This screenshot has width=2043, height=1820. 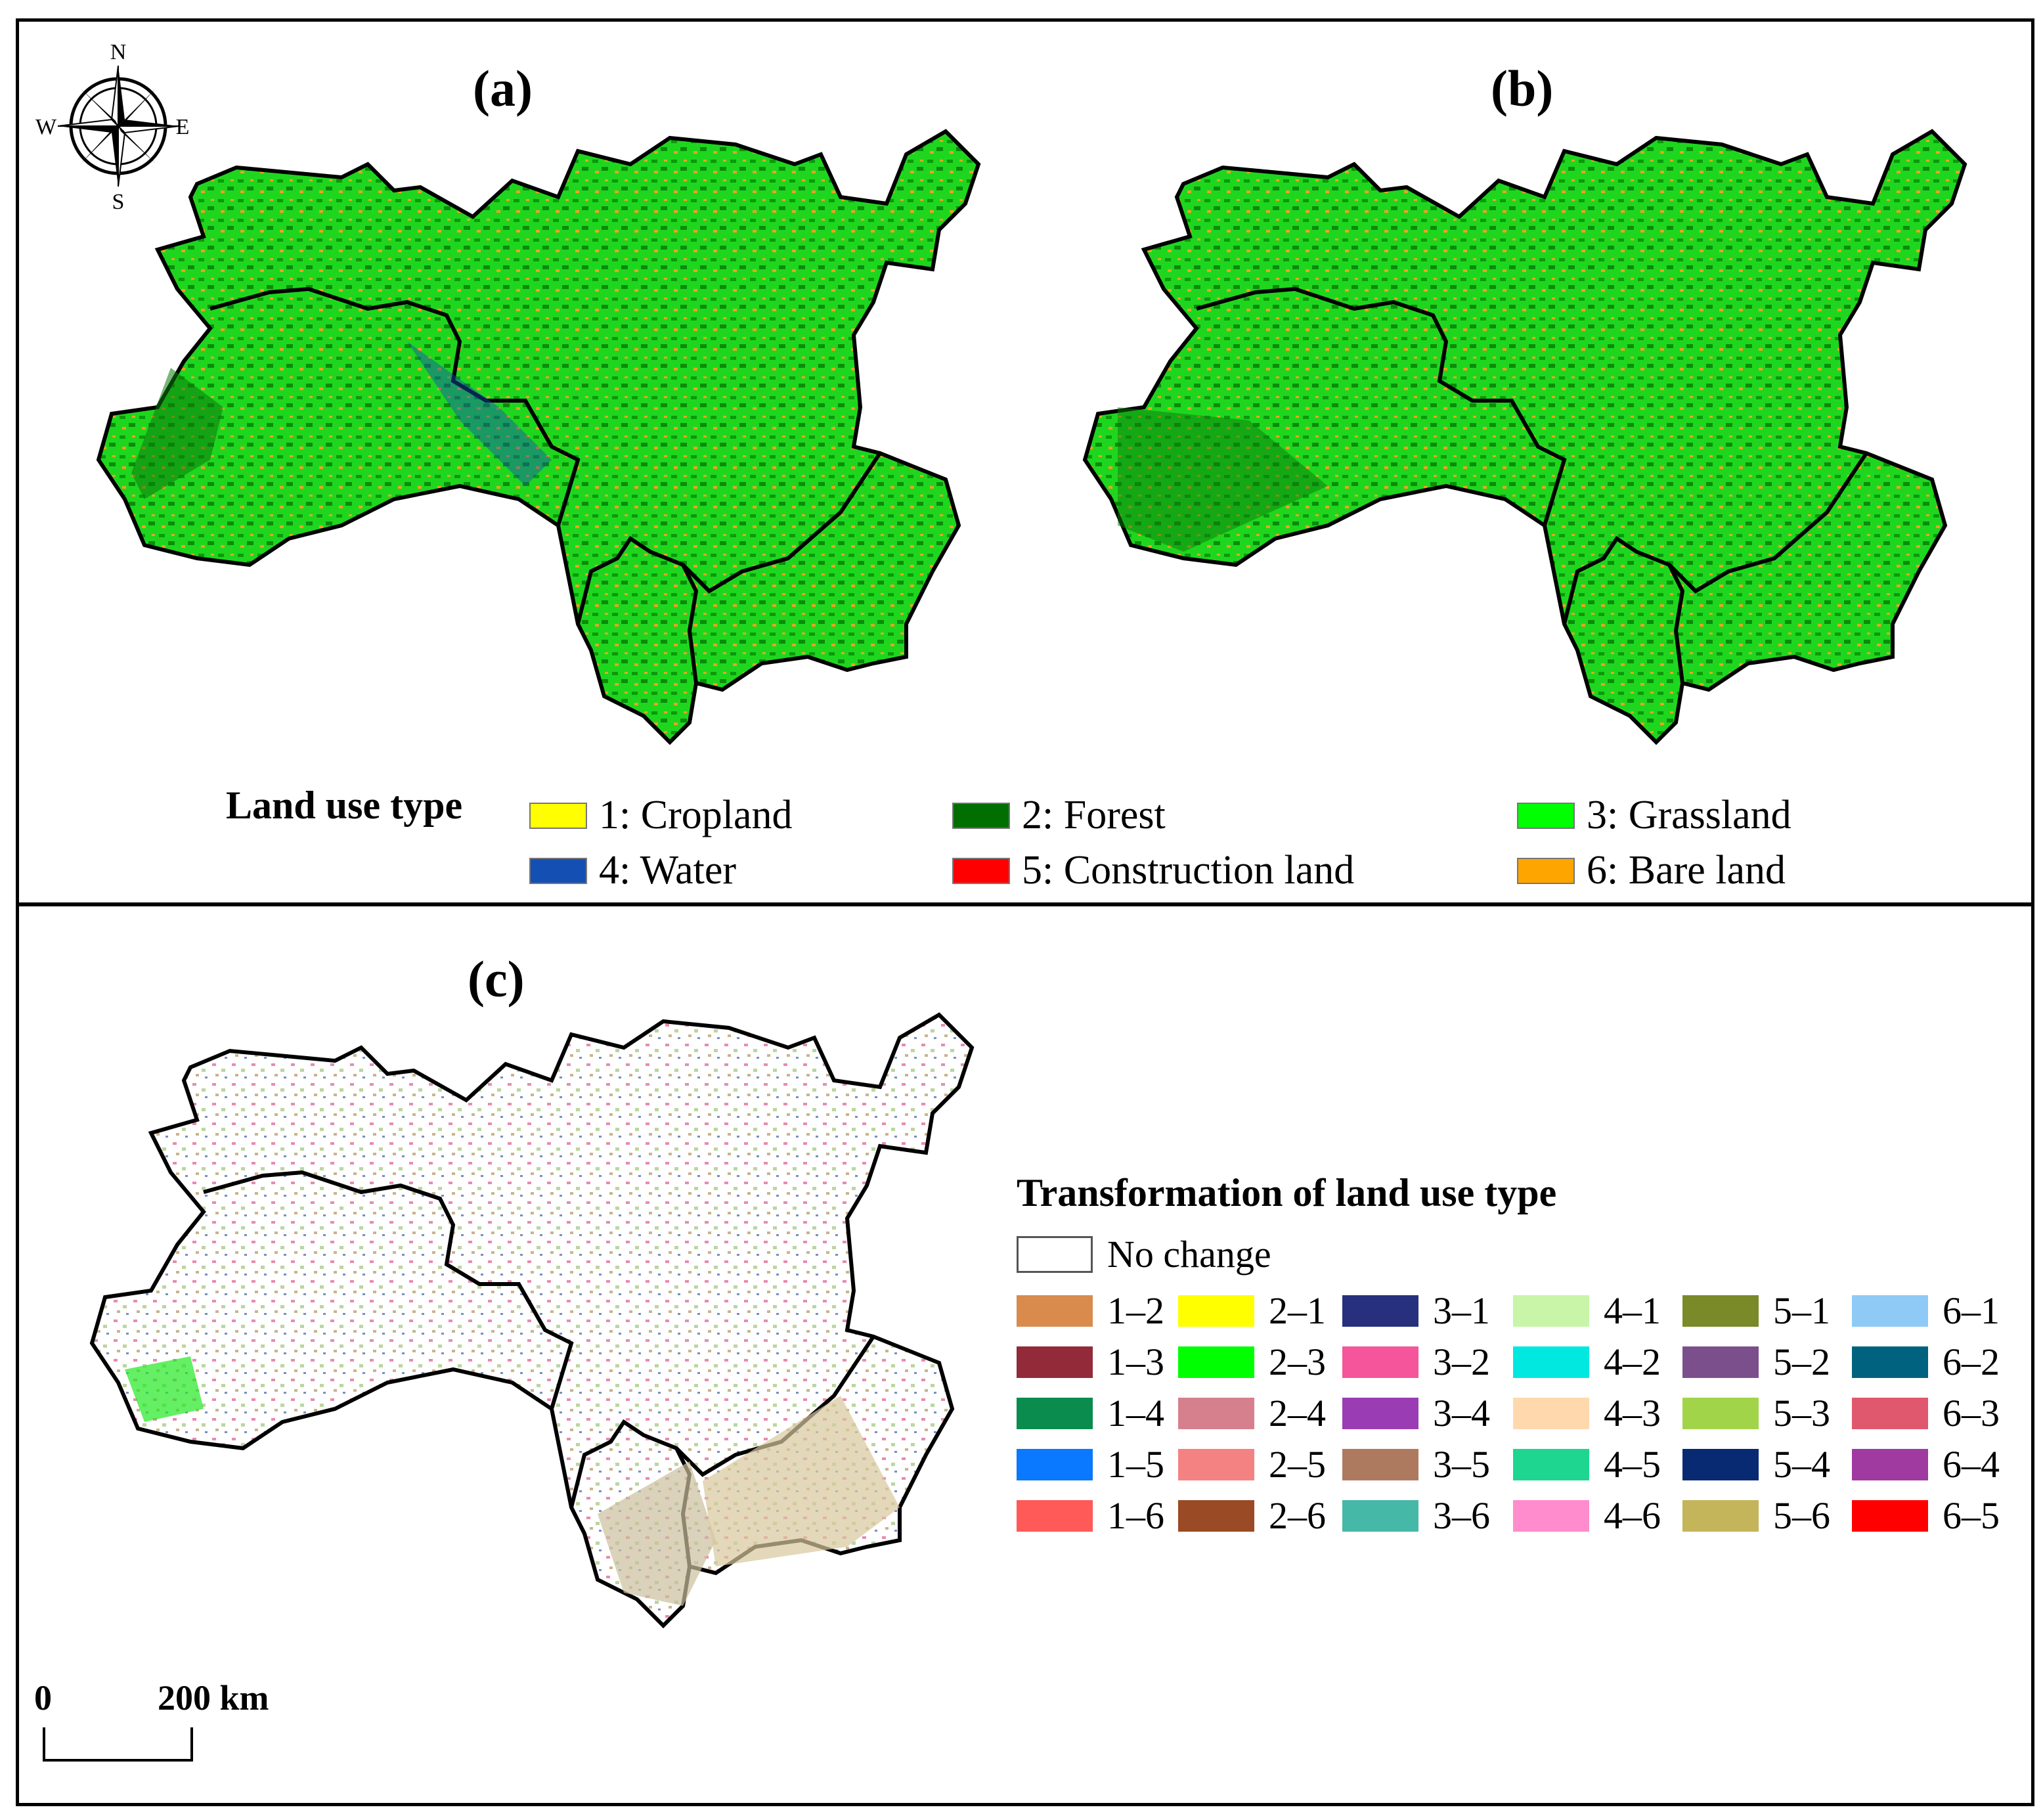 I want to click on legend-label: 4–1, so click(x=1632, y=1310).